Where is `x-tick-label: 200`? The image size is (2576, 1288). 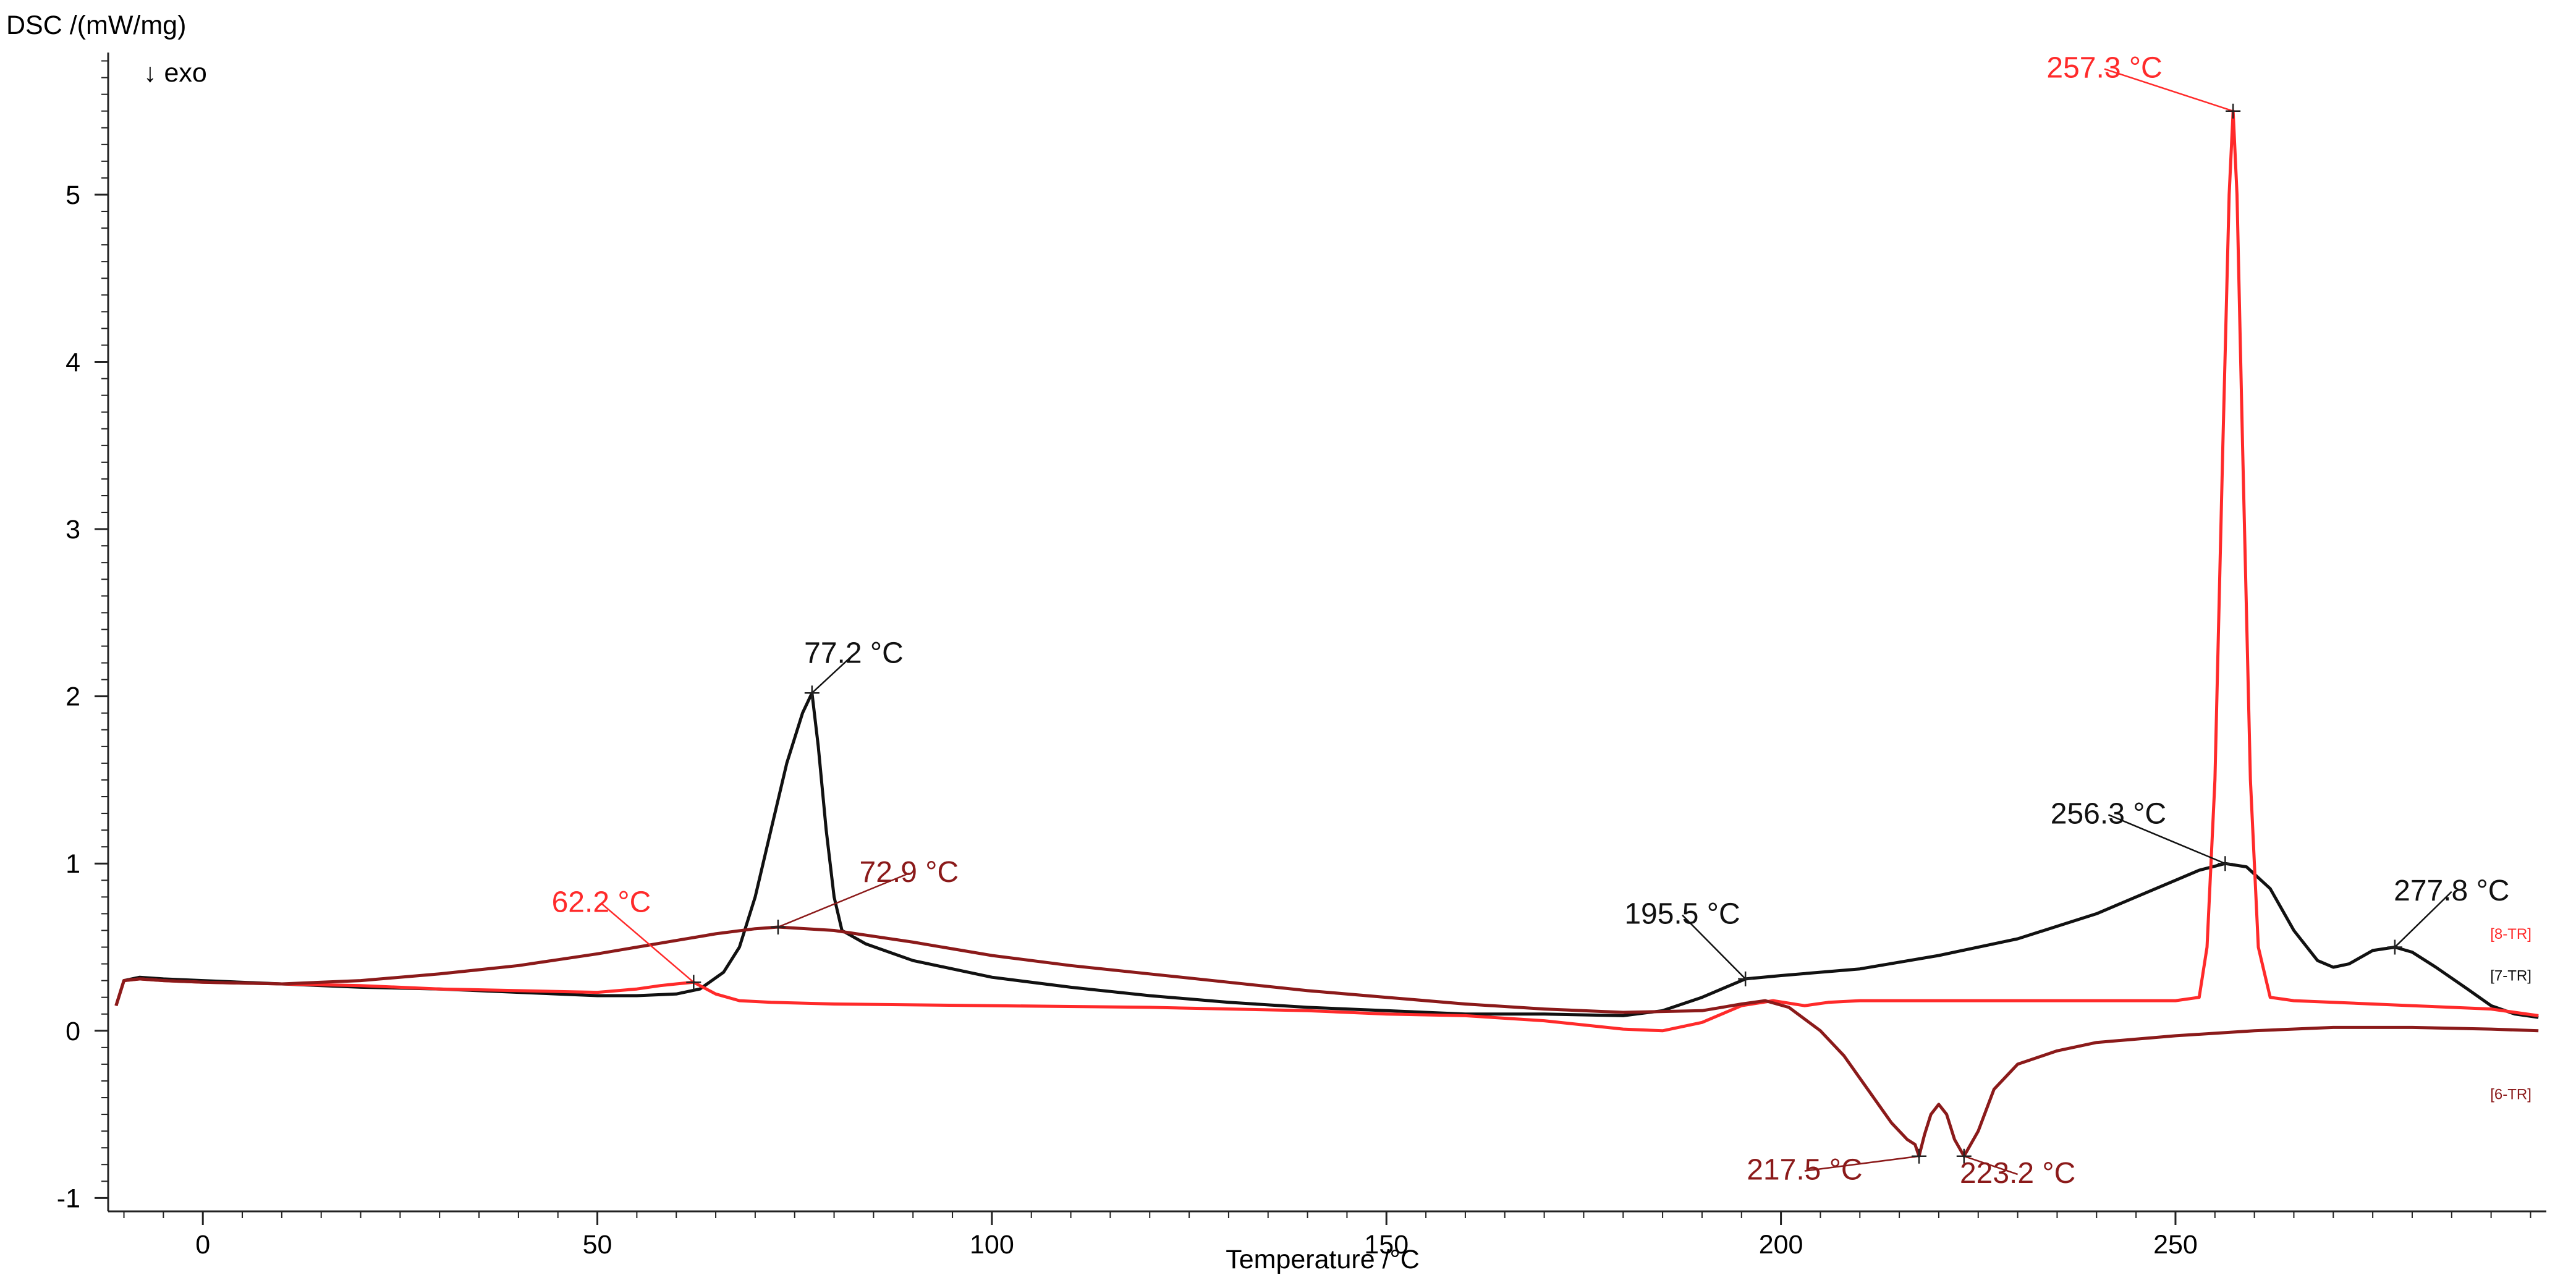
x-tick-label: 200 is located at coordinates (1781, 1245).